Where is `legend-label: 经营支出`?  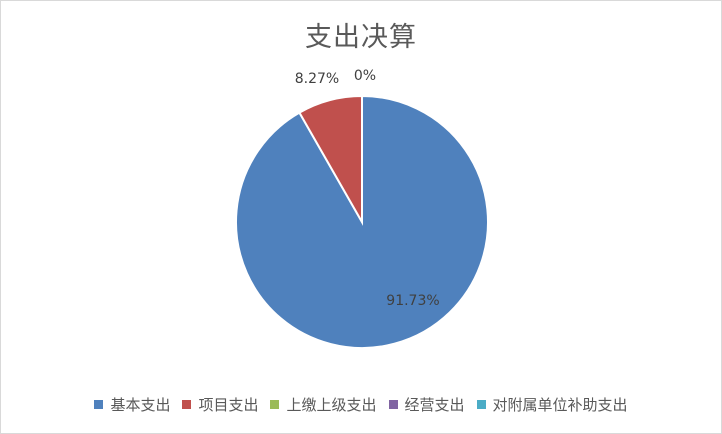 legend-label: 经营支出 is located at coordinates (434, 405).